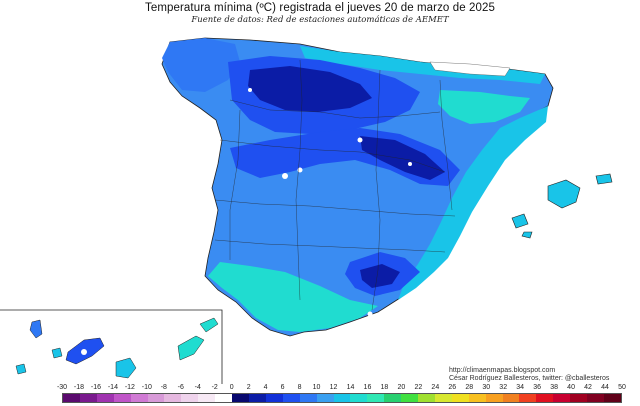 This screenshot has height=406, width=640. Describe the element at coordinates (622, 387) in the screenshot. I see `legend-tick-label: 50` at that location.